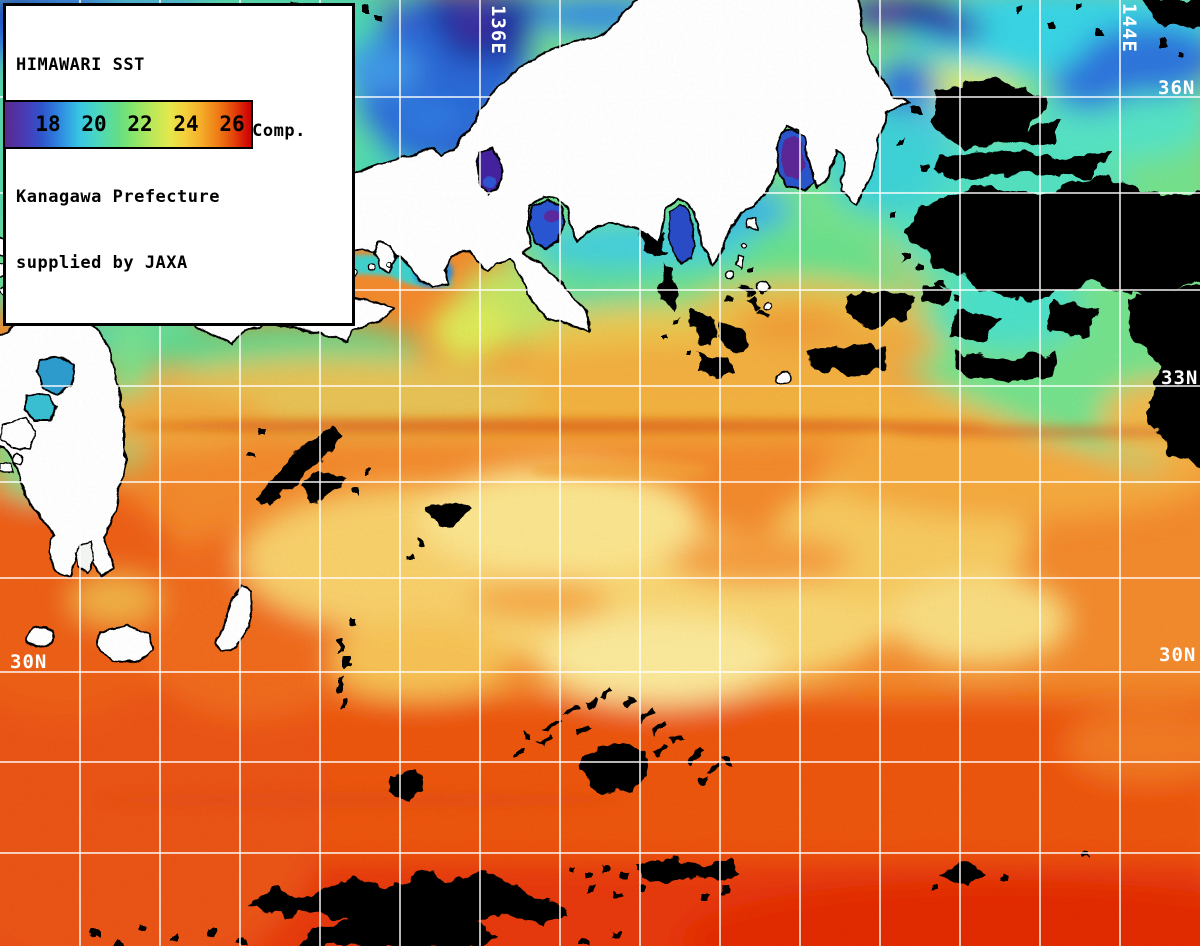 The height and width of the screenshot is (946, 1200). What do you see at coordinates (1180, 378) in the screenshot?
I see `latitude-label-33N: 33N` at bounding box center [1180, 378].